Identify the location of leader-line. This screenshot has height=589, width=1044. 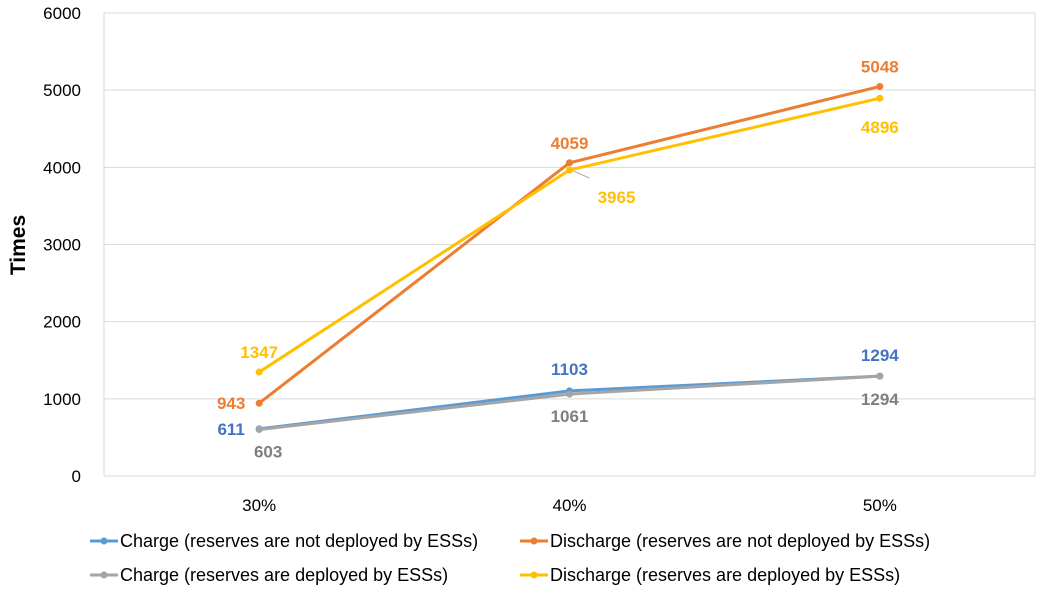
(581, 174).